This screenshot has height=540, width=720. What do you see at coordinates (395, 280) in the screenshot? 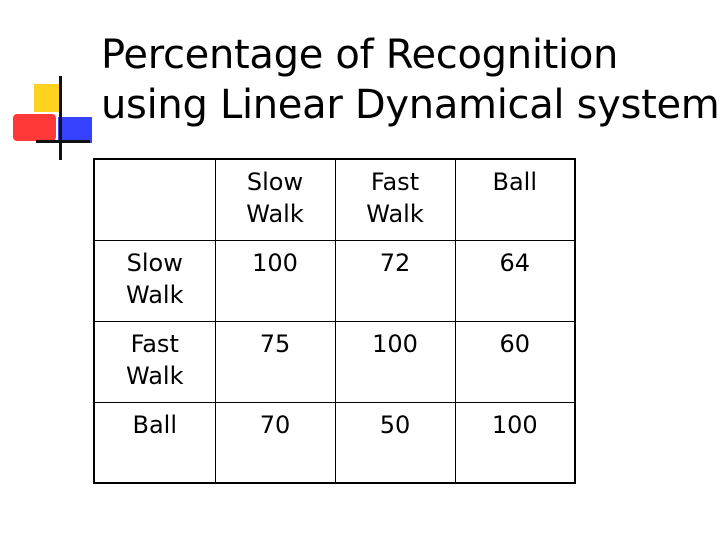
I see `table-cell: 72` at bounding box center [395, 280].